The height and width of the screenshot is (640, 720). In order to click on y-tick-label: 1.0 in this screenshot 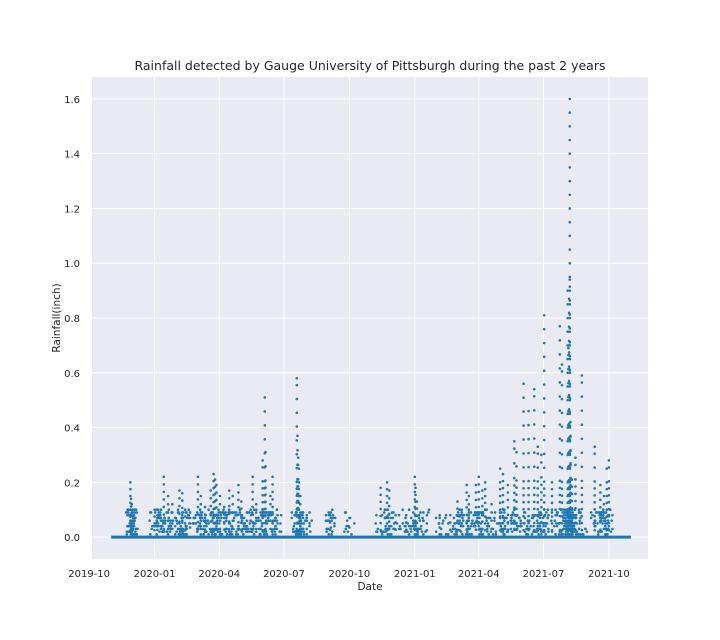, I will do `click(72, 264)`.